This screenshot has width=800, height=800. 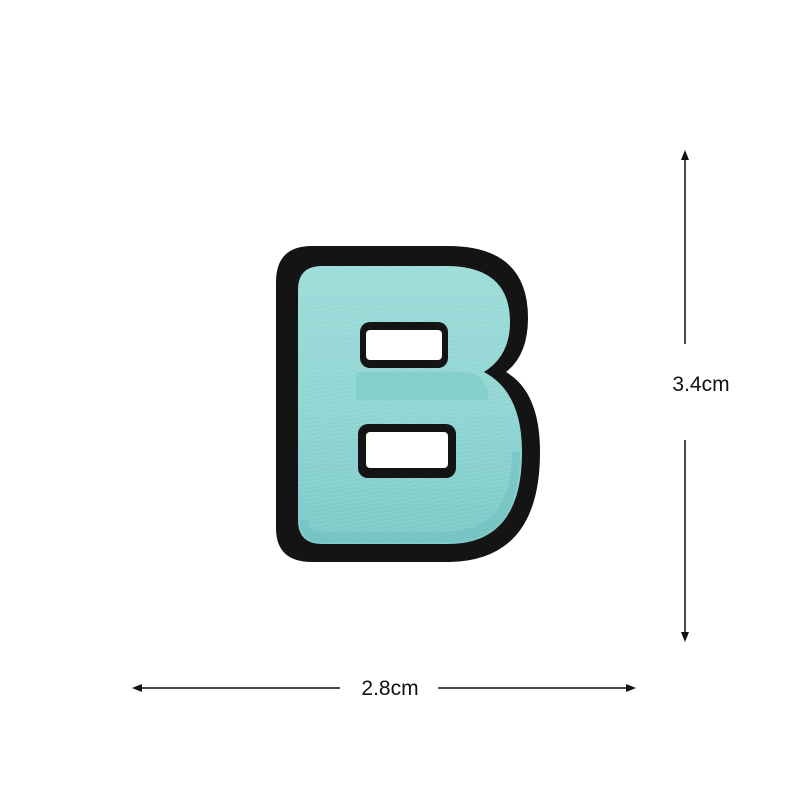 I want to click on arrow-up-icon, so click(x=685, y=155).